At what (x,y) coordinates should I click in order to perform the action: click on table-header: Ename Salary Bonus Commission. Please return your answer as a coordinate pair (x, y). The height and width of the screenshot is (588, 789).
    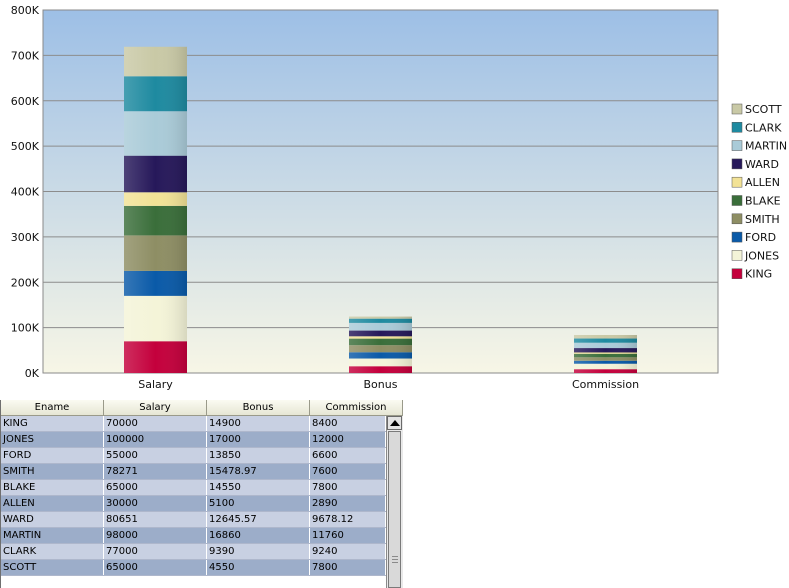
    Looking at the image, I should click on (202, 408).